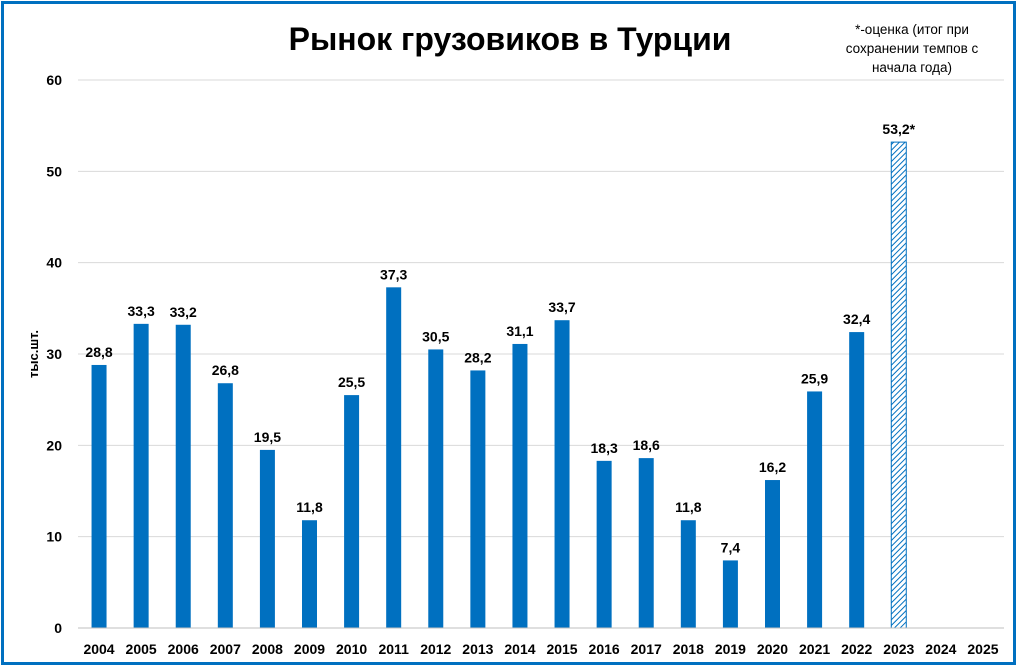  What do you see at coordinates (519, 649) in the screenshot?
I see `x-tick-label: 2014` at bounding box center [519, 649].